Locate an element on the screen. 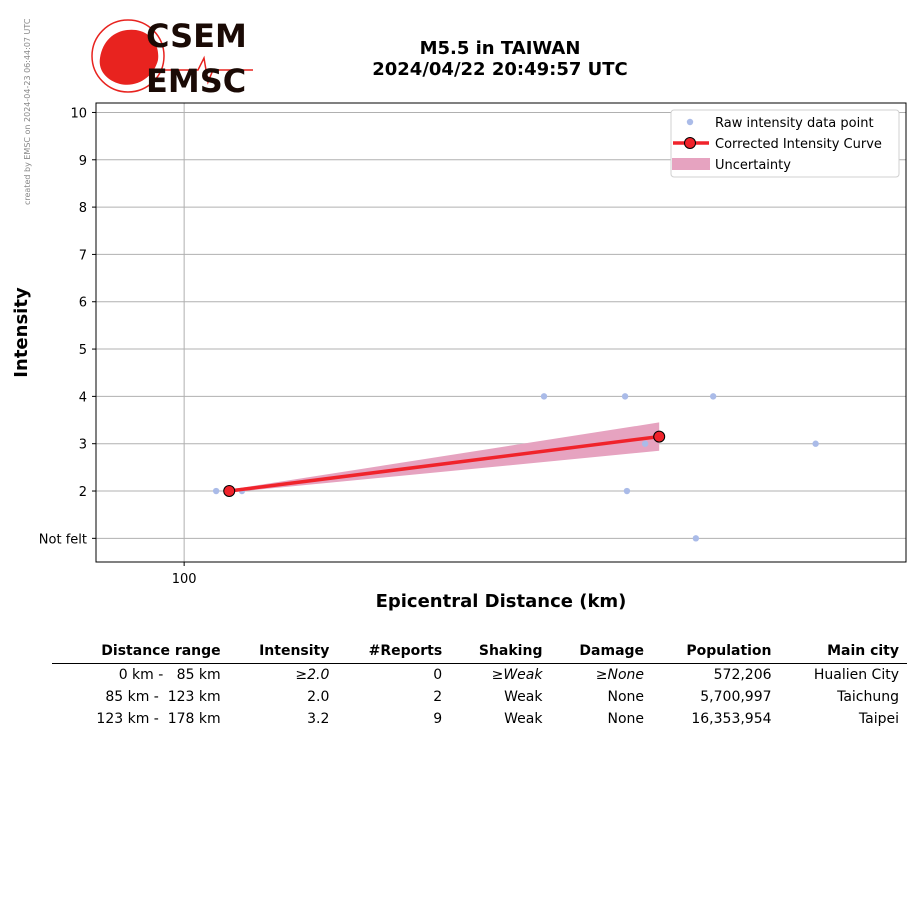 Image resolution: width=915 pixels, height=905 pixels. table-cell: 123 km - 178 km is located at coordinates (158, 719).